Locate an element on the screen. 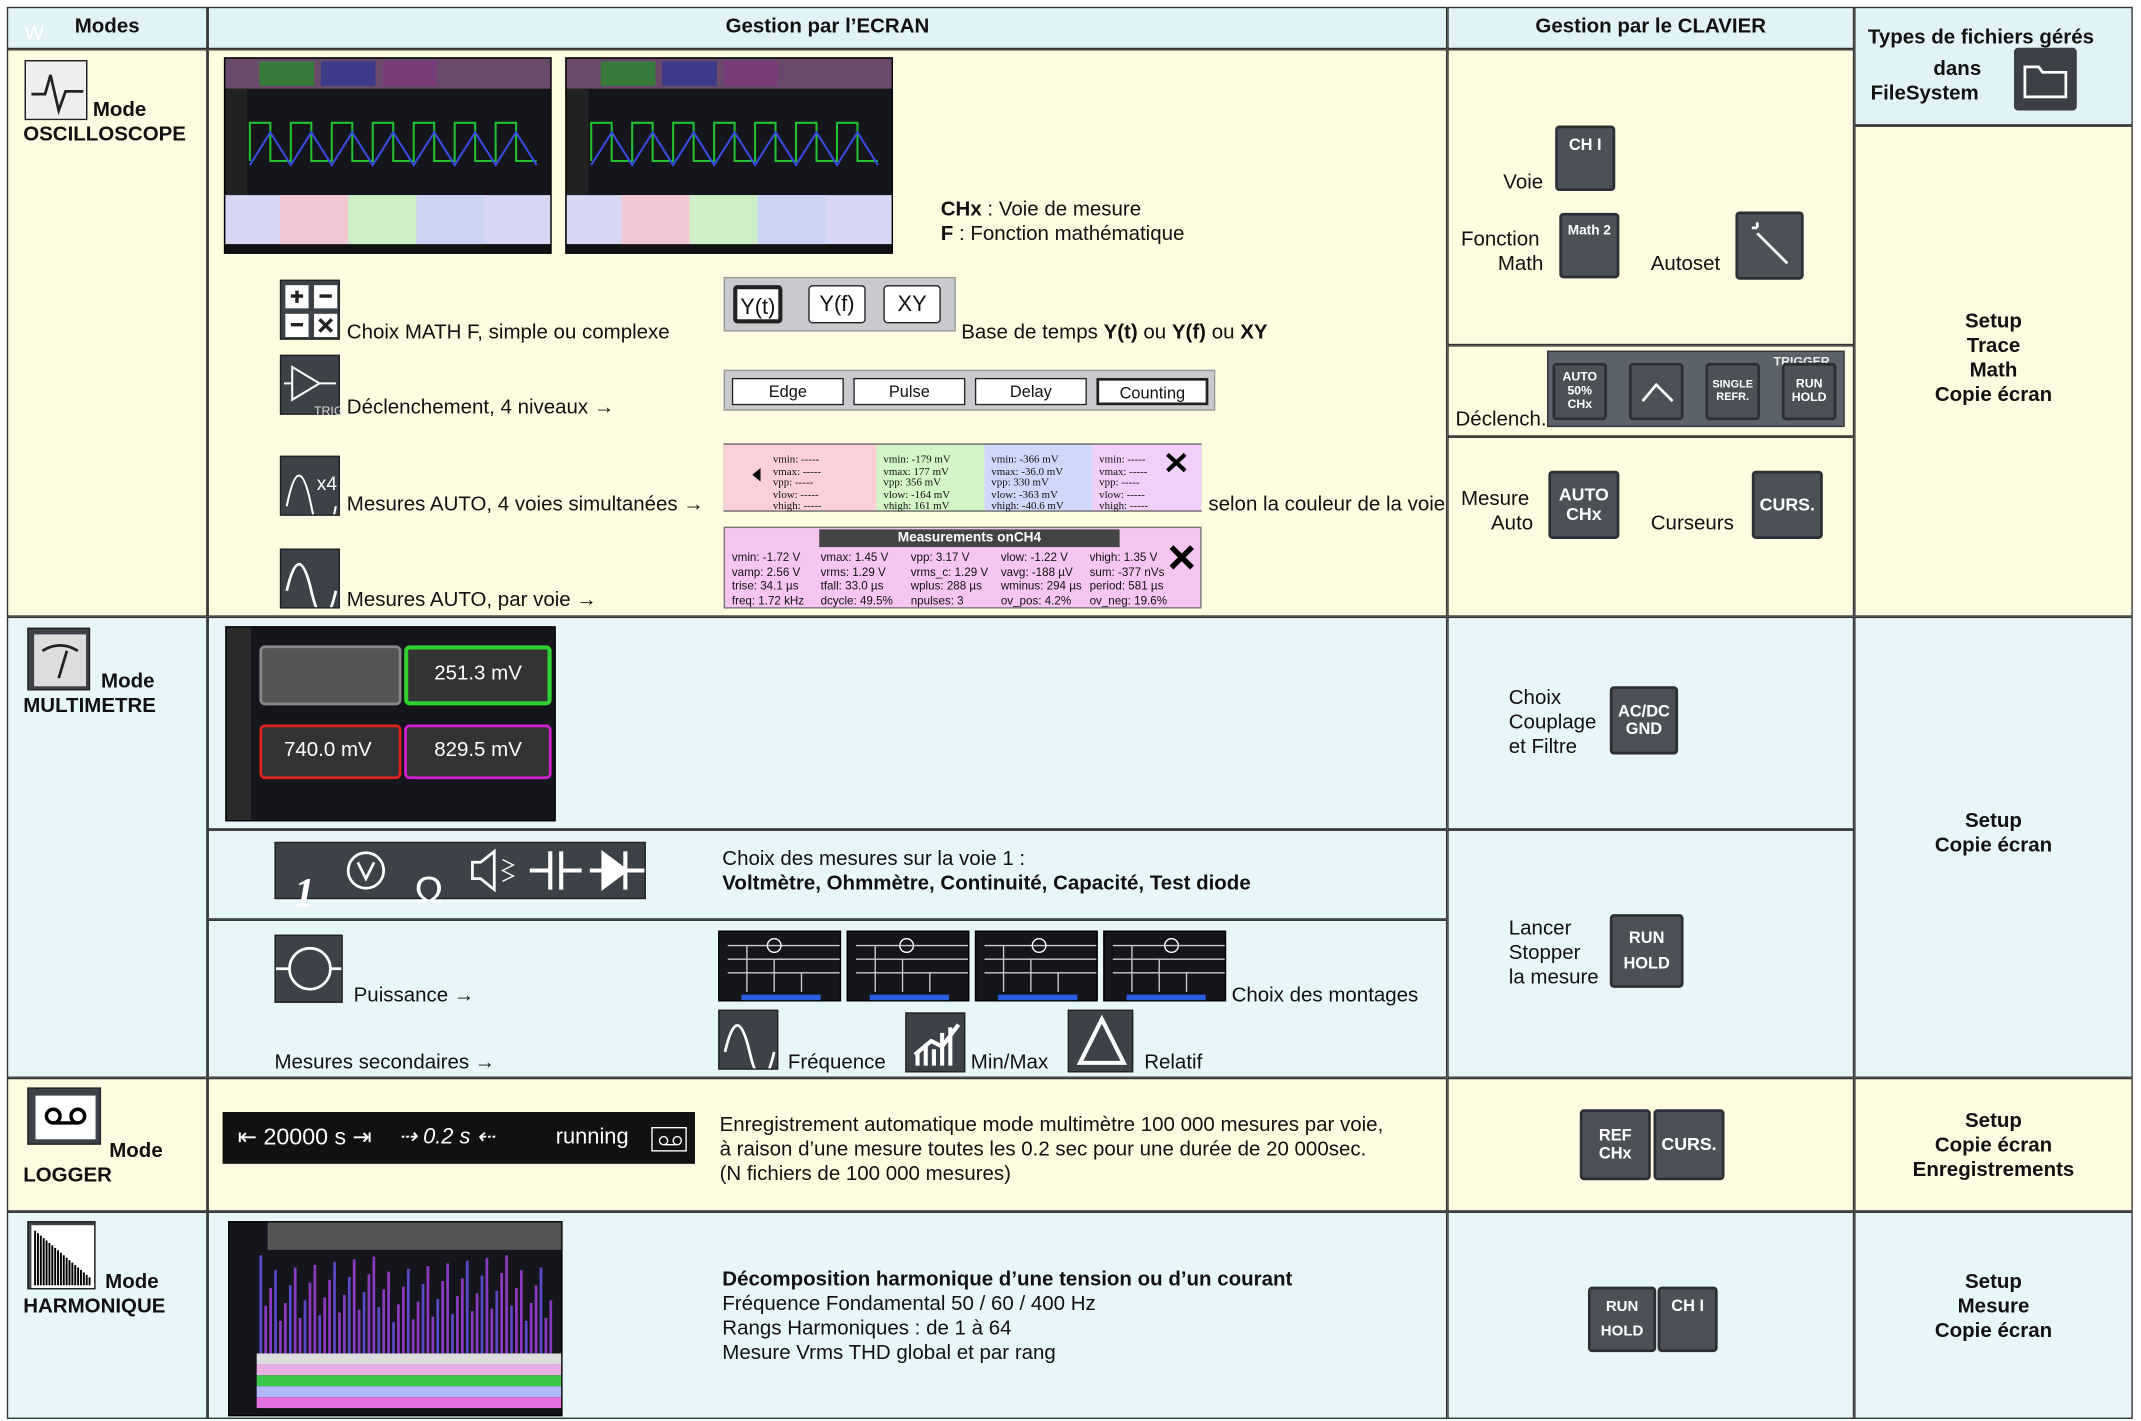 Image resolution: width=2141 pixels, height=1421 pixels. text: selon la couleur de la voie is located at coordinates (1327, 504).